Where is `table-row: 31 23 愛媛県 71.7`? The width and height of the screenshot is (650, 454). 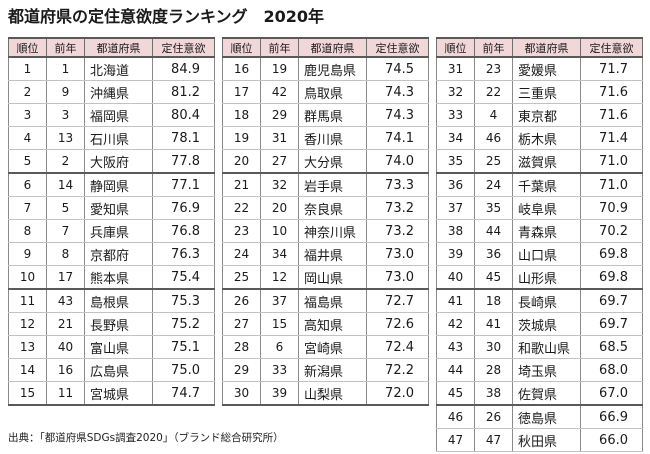 table-row: 31 23 愛媛県 71.7 is located at coordinates (539, 69).